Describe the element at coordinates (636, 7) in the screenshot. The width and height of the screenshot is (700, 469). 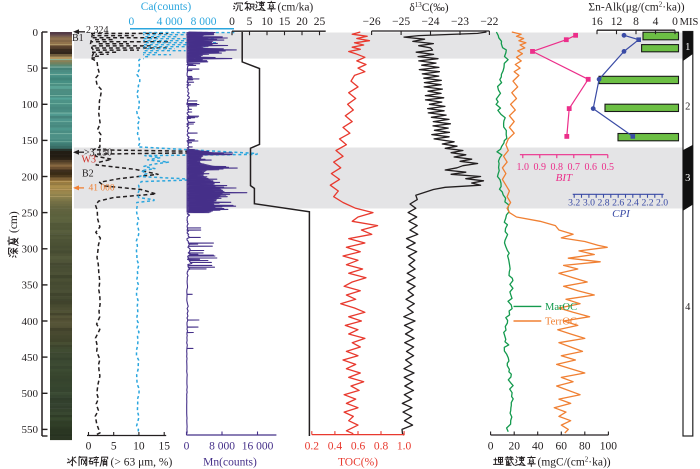
I see `svg-text: Σn-Alk(μg/(cm2·ka))` at that location.